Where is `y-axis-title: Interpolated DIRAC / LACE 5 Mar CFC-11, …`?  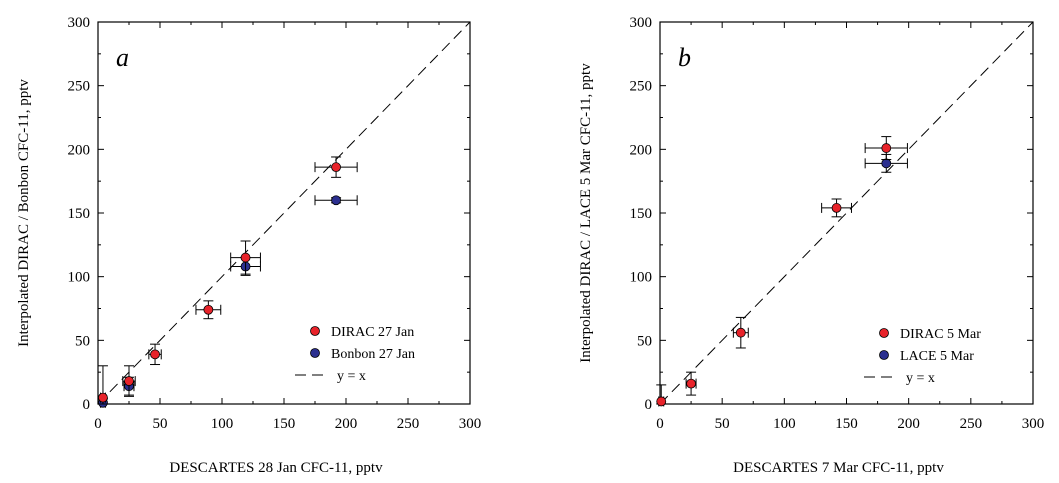 y-axis-title: Interpolated DIRAC / LACE 5 Mar CFC-11, … is located at coordinates (586, 213).